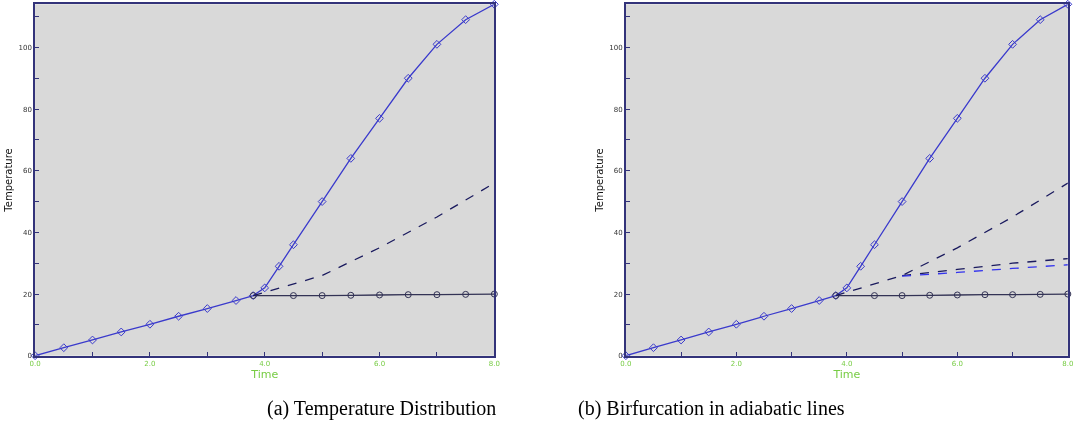 The width and height of the screenshot is (1090, 430). I want to click on text: (b) Birfurcation in adiabatic lines, so click(711, 408).